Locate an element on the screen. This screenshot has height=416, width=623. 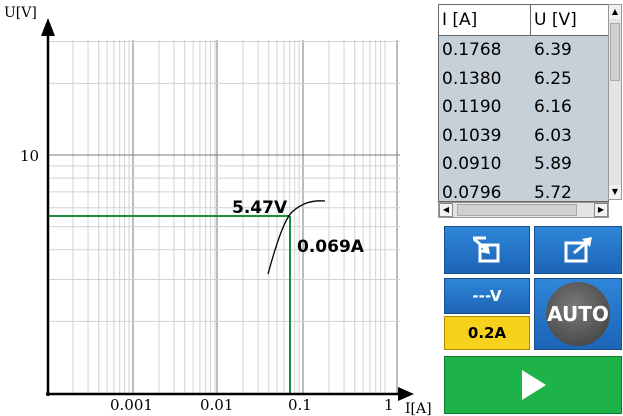
scroll-down-icon: ▼ is located at coordinates (615, 192).